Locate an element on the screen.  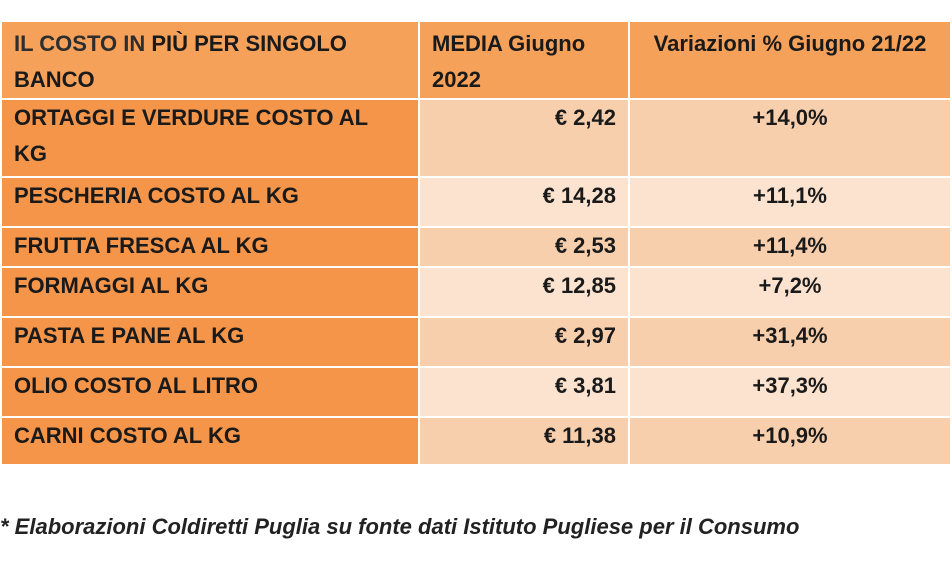
row-media: € 12,85 is located at coordinates (525, 293).